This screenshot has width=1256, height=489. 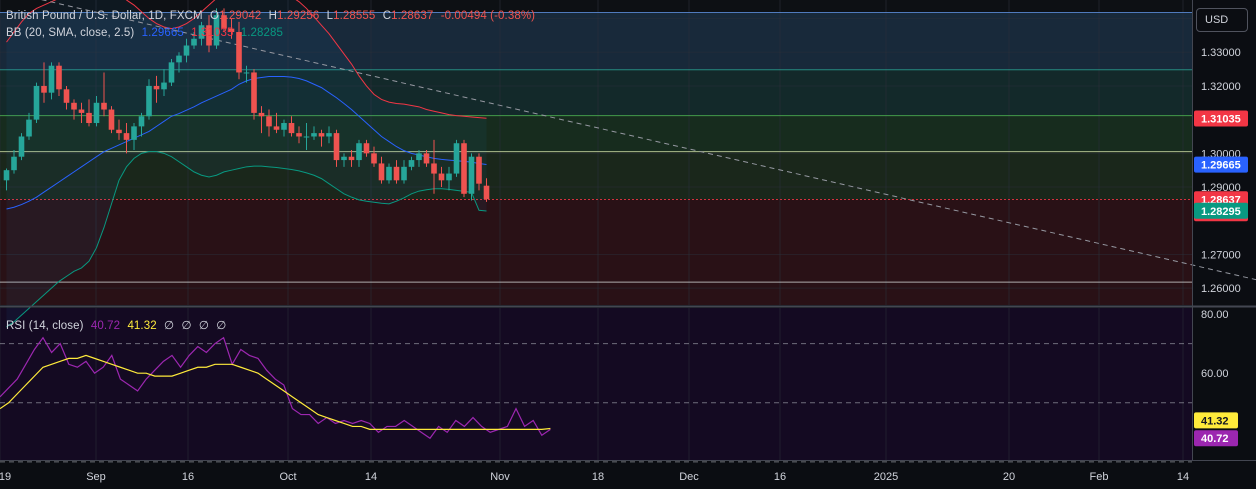 What do you see at coordinates (1222, 20) in the screenshot?
I see `currency-button: USD` at bounding box center [1222, 20].